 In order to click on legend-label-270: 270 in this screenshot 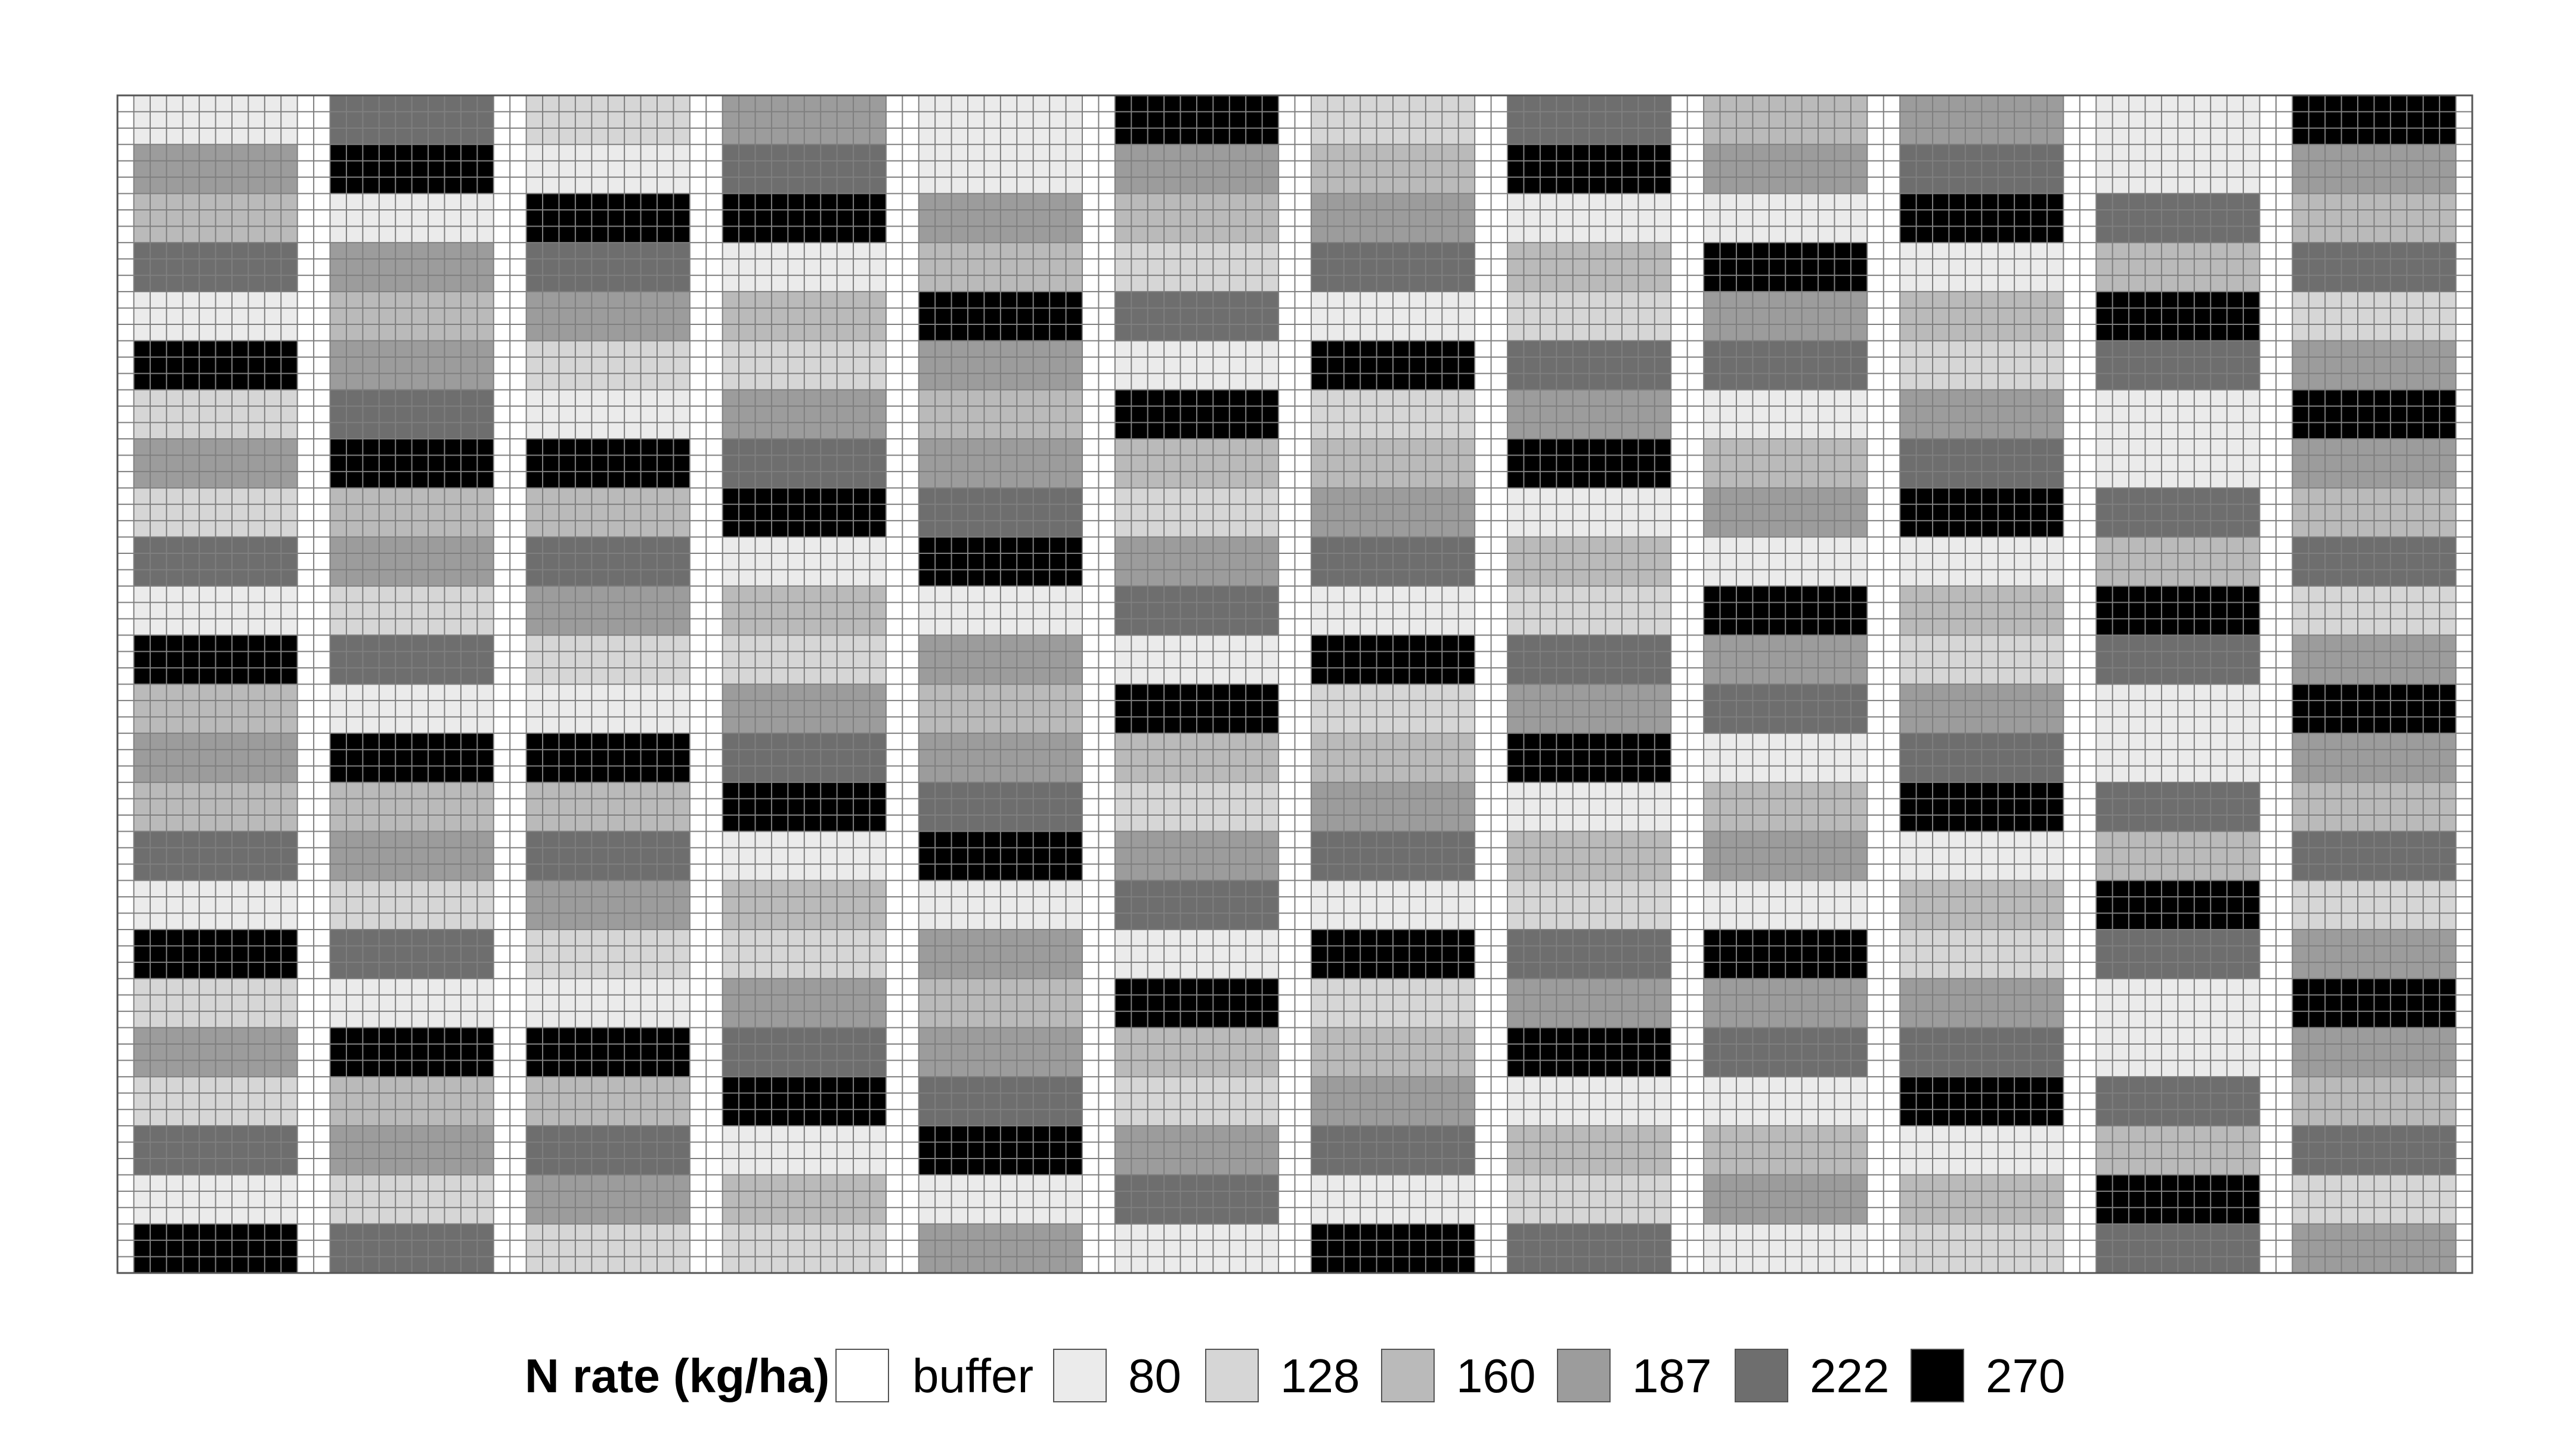, I will do `click(2025, 1375)`.